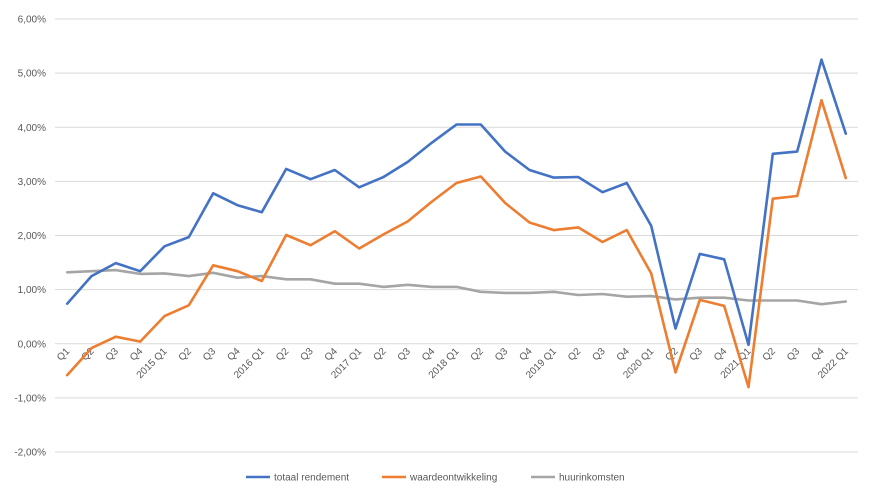  I want to click on y-tick-label: 1,00%, so click(32, 290).